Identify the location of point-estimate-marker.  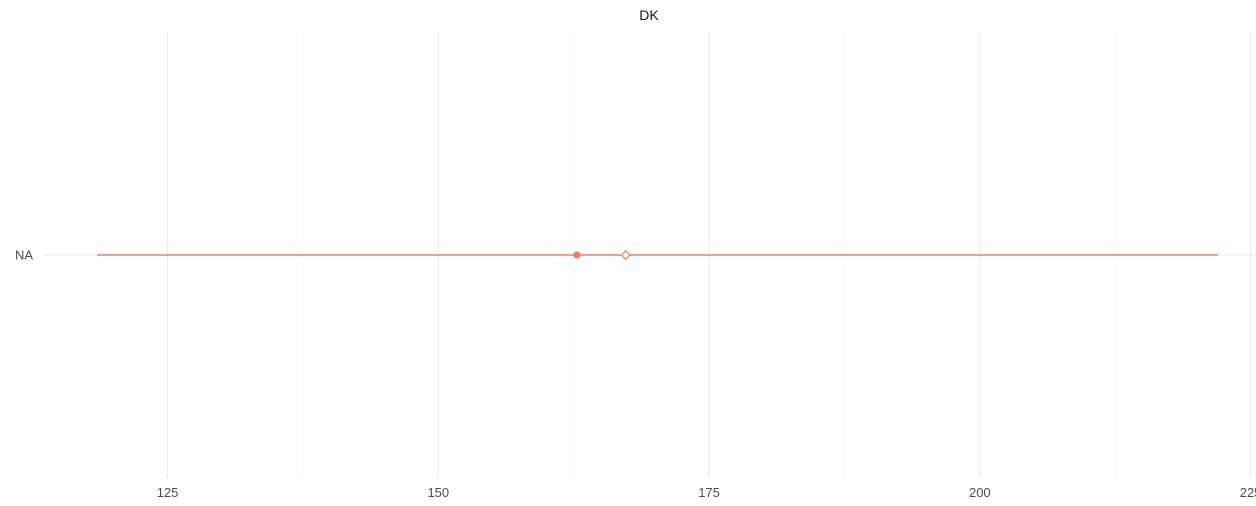
(577, 255).